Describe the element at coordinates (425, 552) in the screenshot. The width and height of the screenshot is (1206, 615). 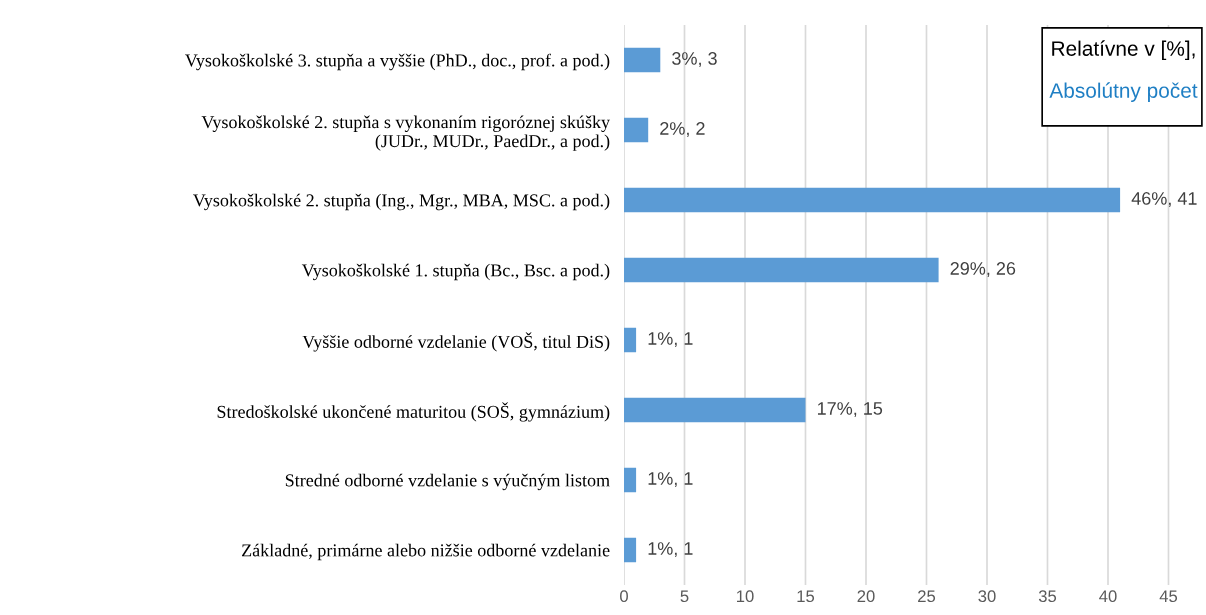
I see `y-tick-label: Základné, primárne alebo nižšie odborné vzdelanie` at that location.